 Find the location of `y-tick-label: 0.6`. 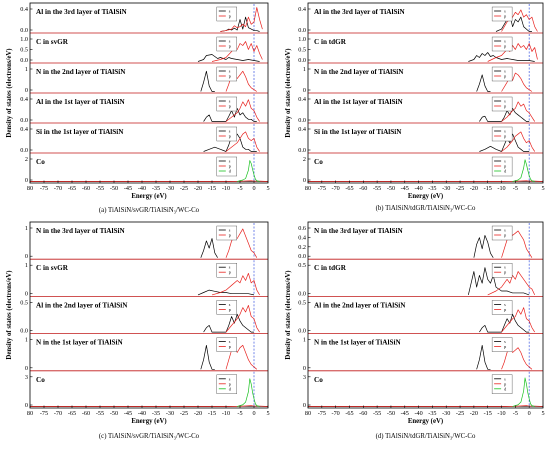

y-tick-label: 0.6 is located at coordinates (302, 228).